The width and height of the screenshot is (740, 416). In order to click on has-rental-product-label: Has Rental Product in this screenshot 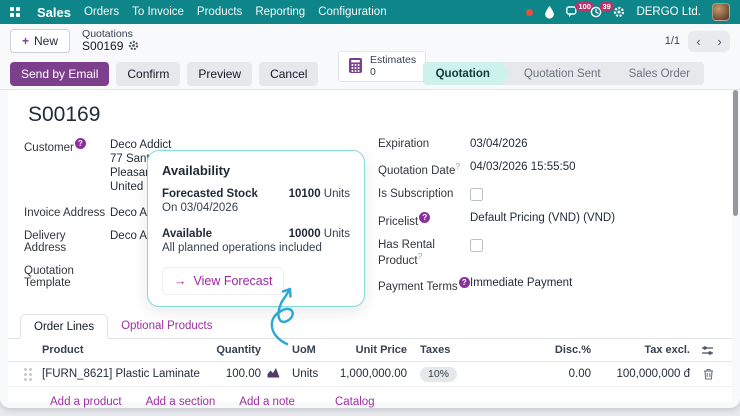, I will do `click(406, 252)`.